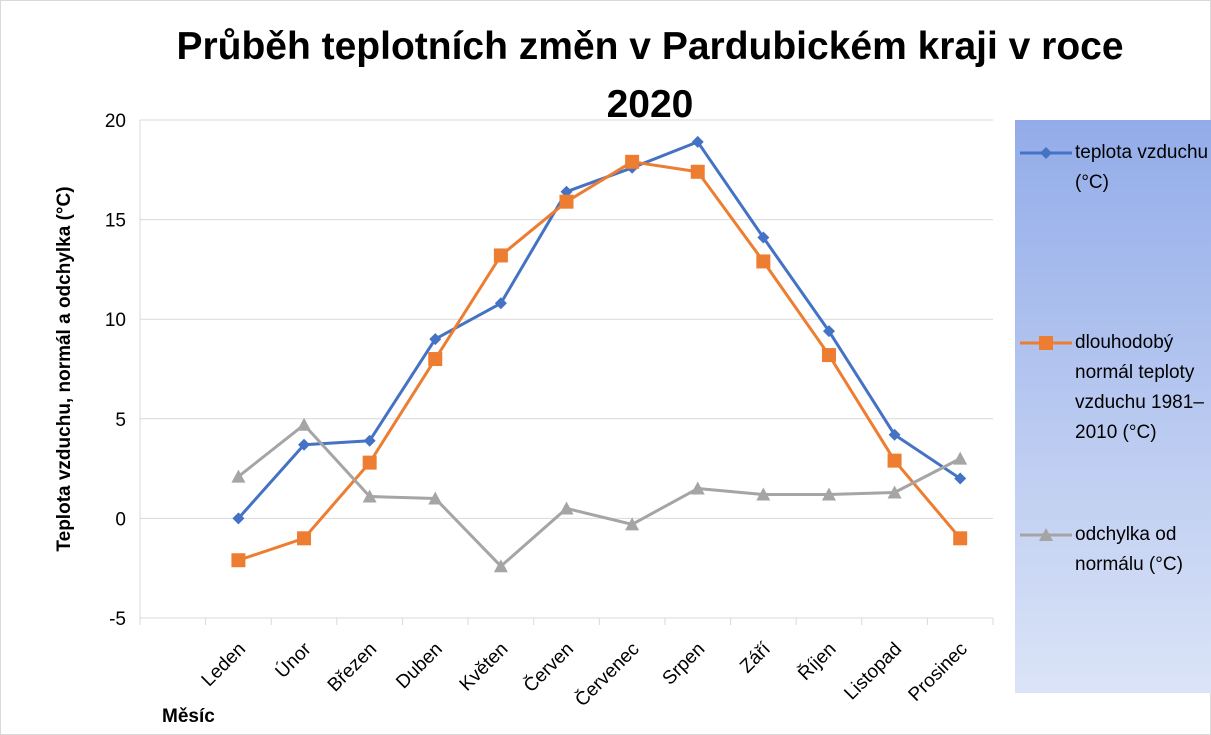 Image resolution: width=1211 pixels, height=735 pixels. Describe the element at coordinates (224, 665) in the screenshot. I see `x-tick-label: Leden` at that location.